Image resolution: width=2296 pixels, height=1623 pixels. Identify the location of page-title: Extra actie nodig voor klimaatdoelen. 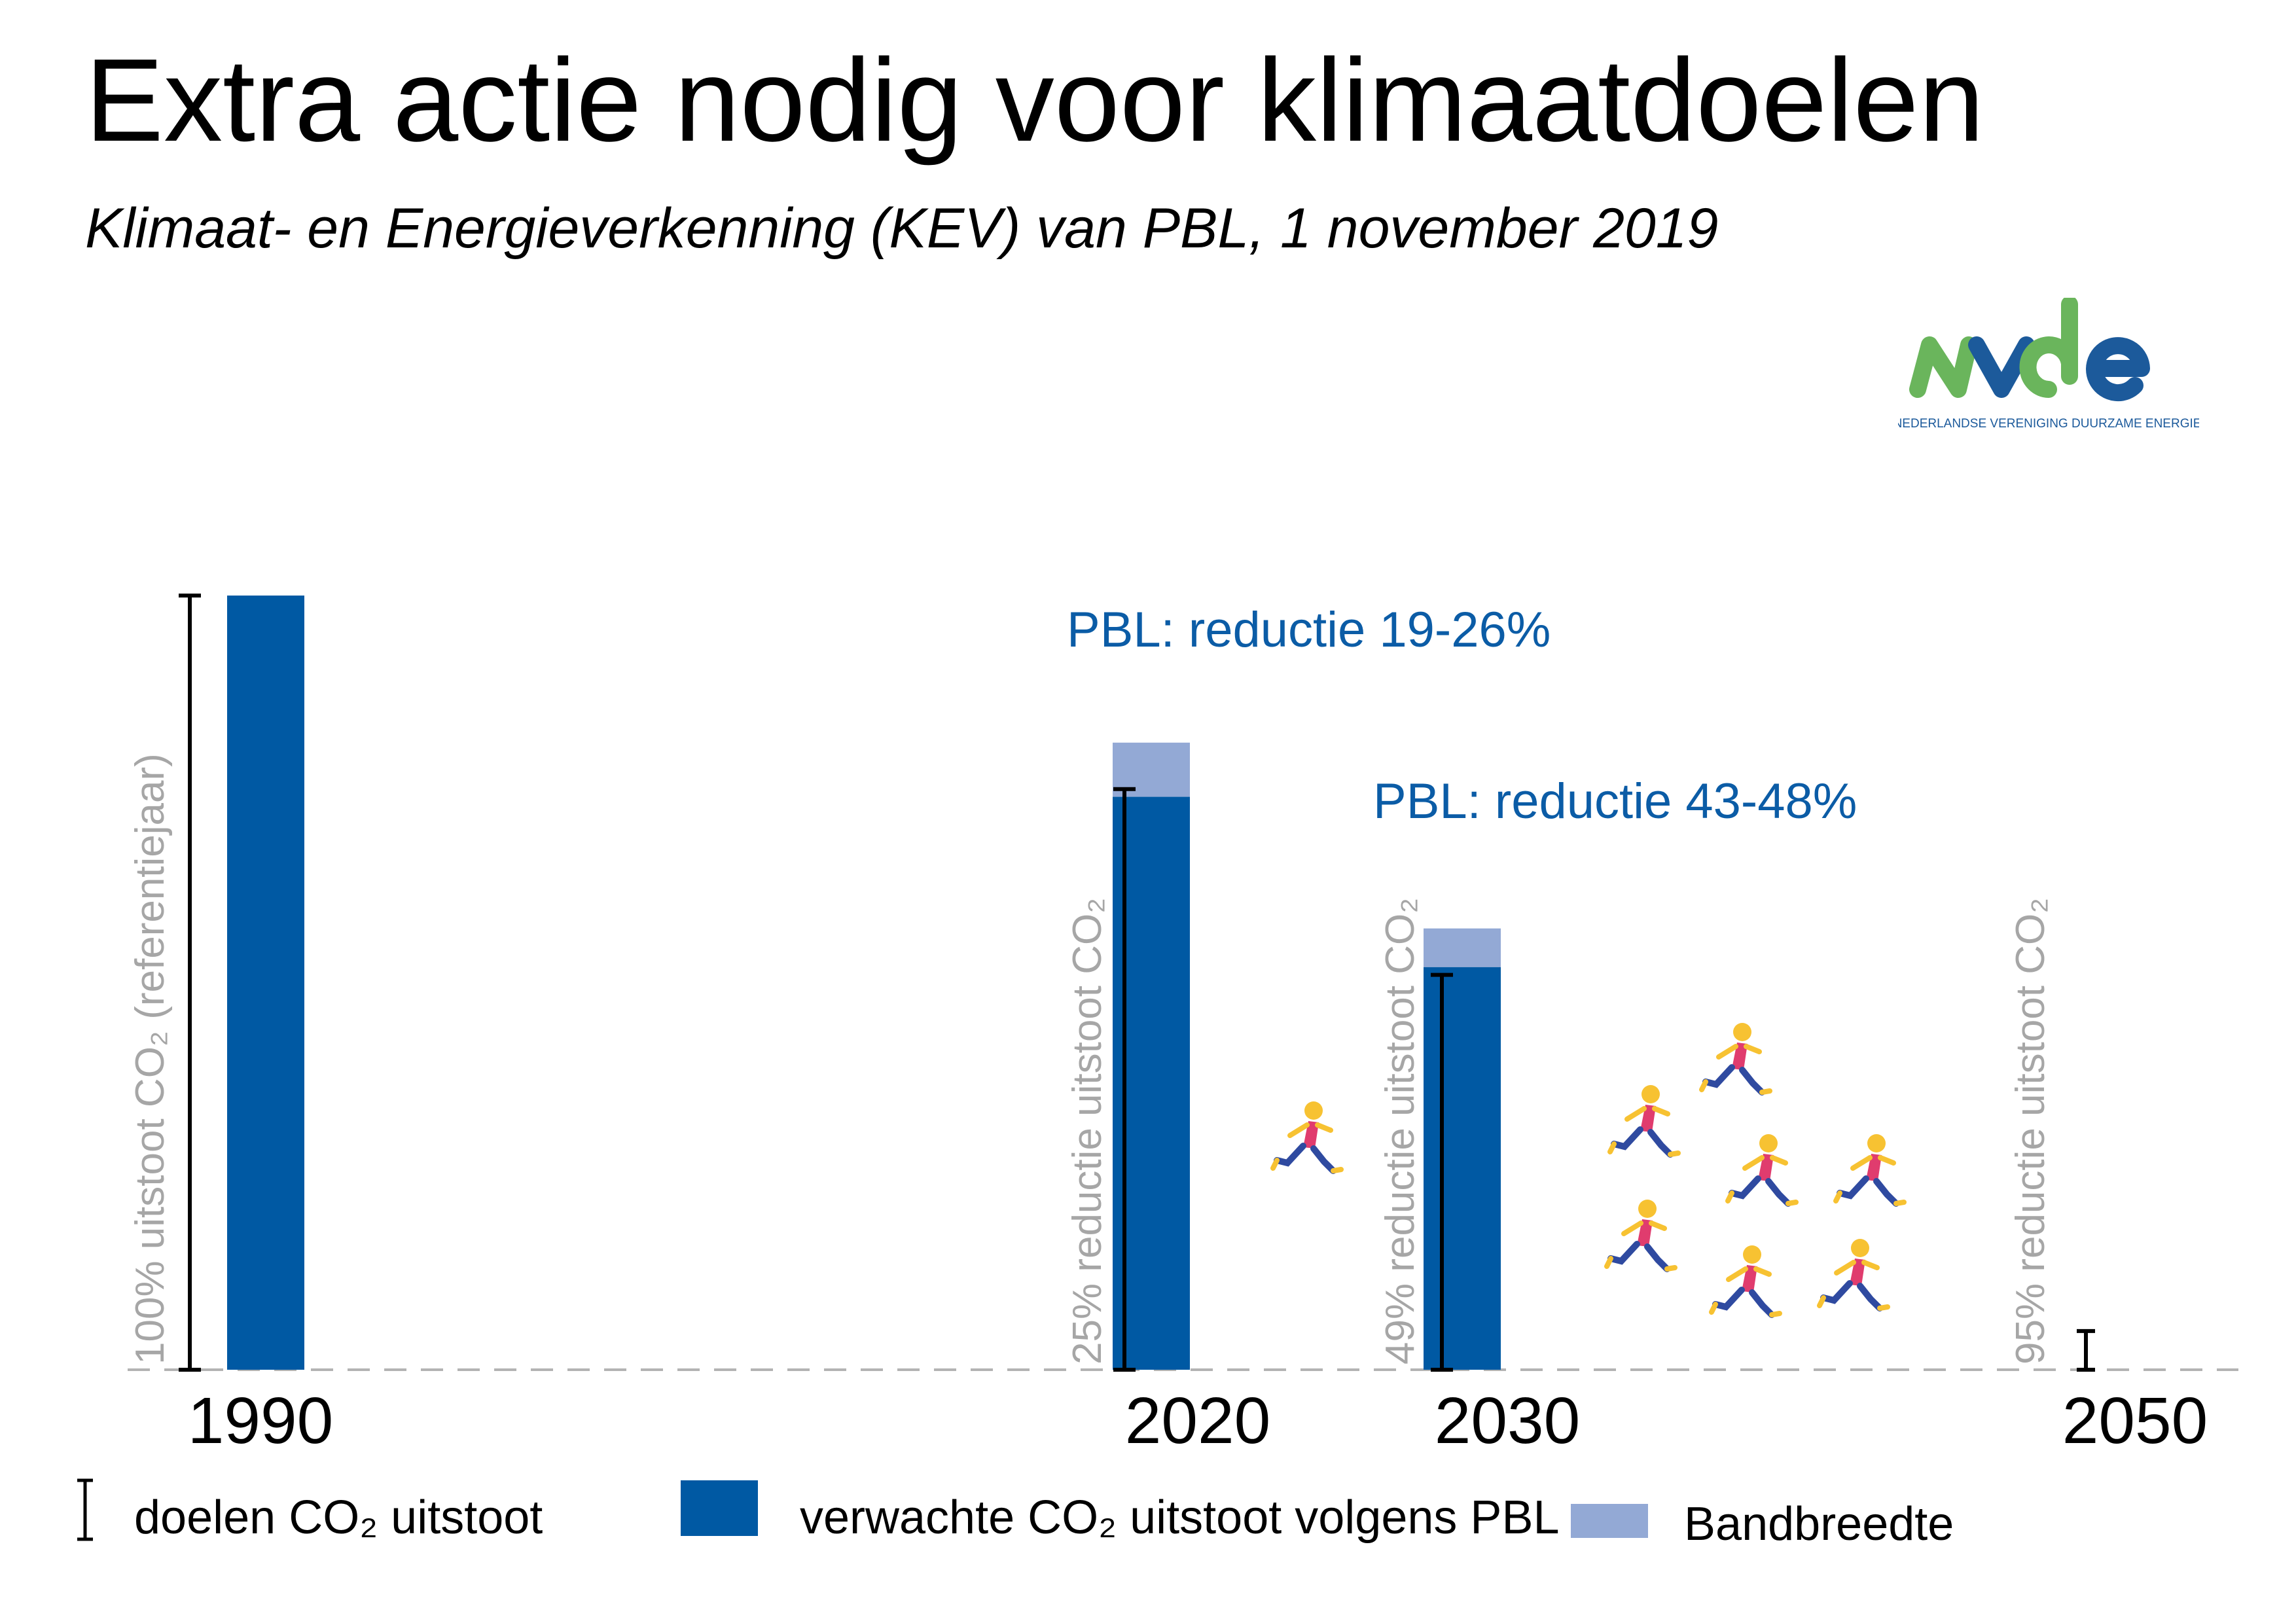
(1034, 101).